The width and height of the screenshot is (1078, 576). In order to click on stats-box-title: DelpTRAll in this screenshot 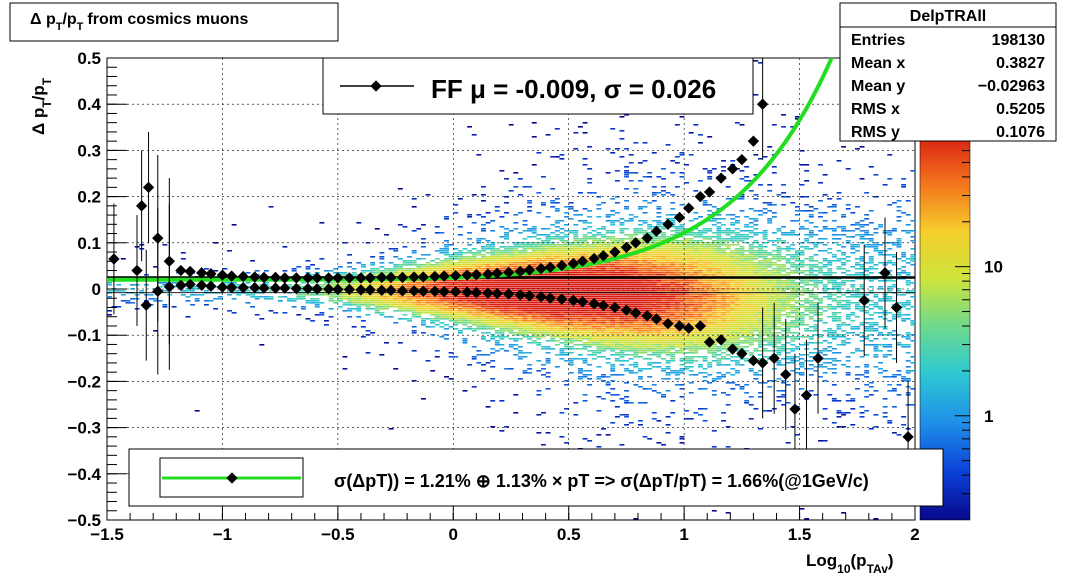, I will do `click(948, 16)`.